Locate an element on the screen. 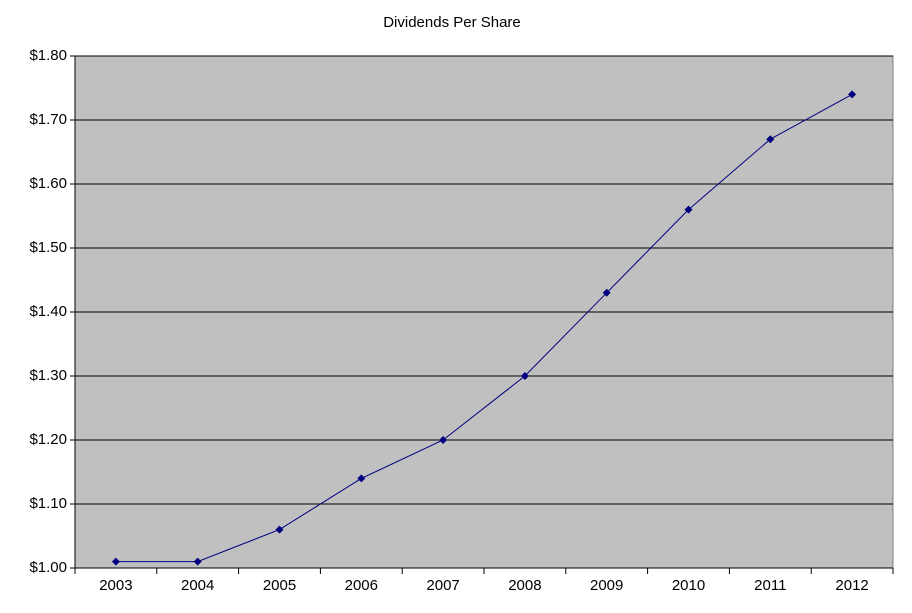  x-tick-label: 2003 is located at coordinates (115, 585).